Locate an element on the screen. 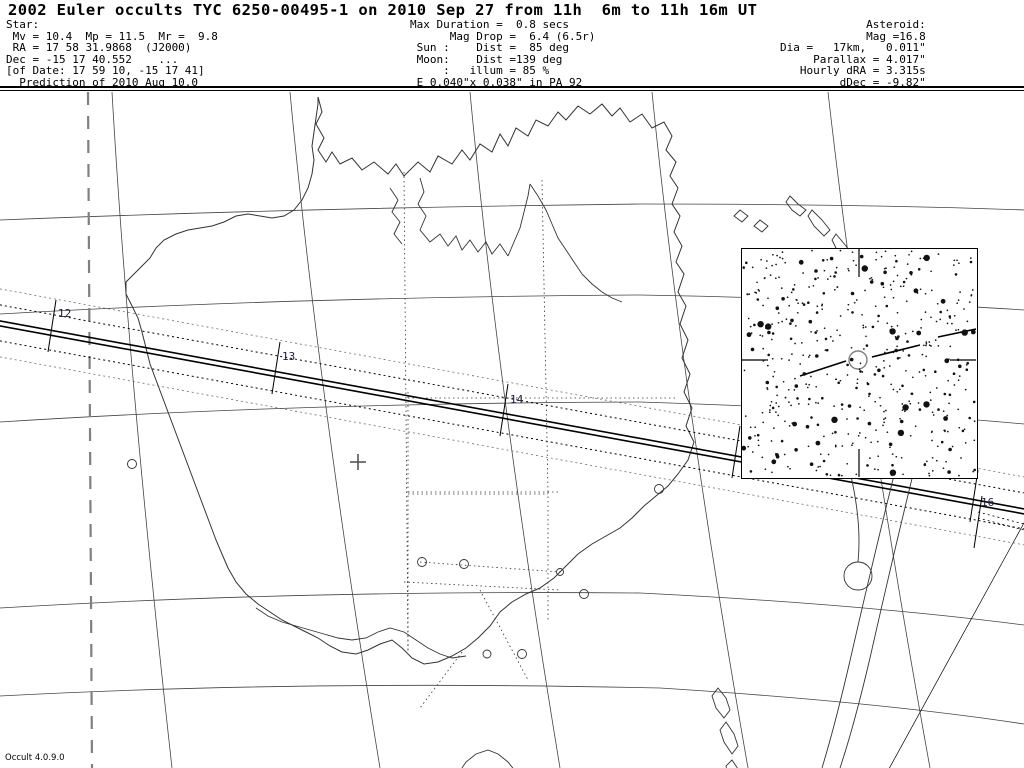 This screenshot has height=768, width=1024. time-label-12: 12 is located at coordinates (65, 313).